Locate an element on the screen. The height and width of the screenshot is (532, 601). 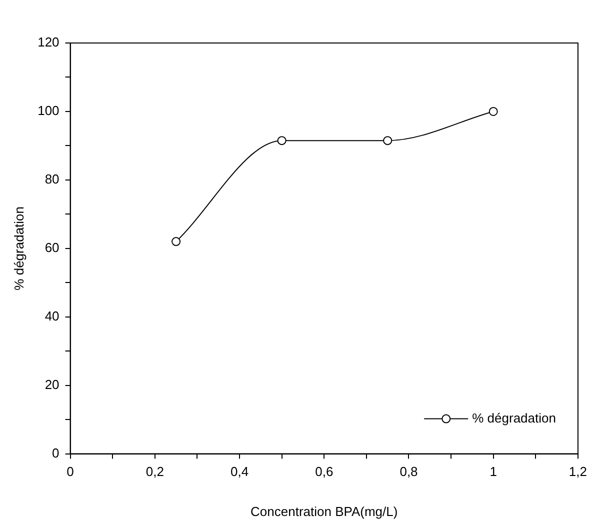
y-tick-label: 20 is located at coordinates (52, 384).